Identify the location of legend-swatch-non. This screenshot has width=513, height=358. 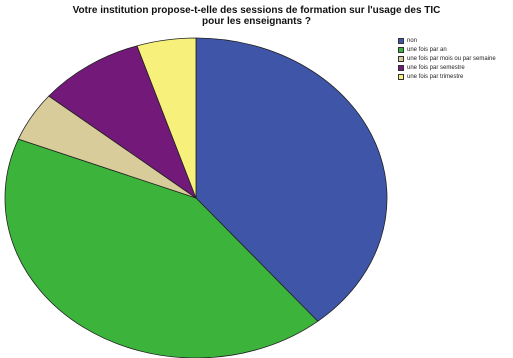
(401, 41).